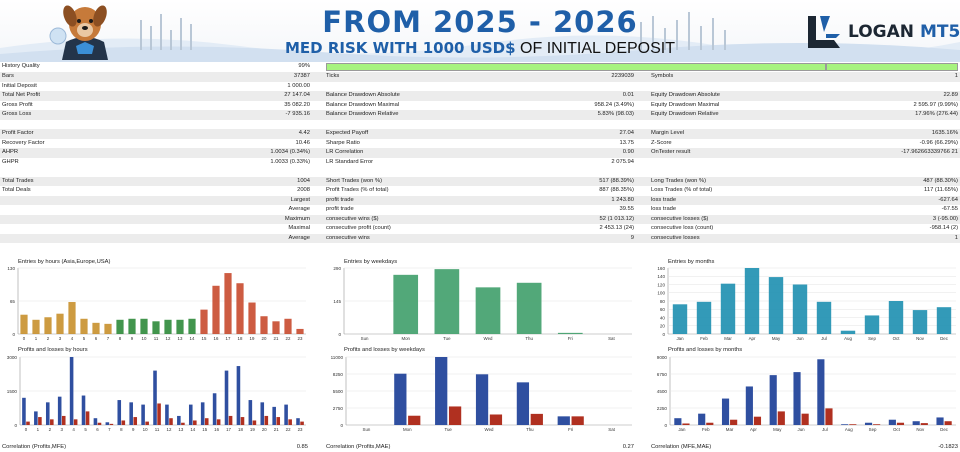  What do you see at coordinates (339, 334) in the screenshot?
I see `y-tick-label: 0` at bounding box center [339, 334].